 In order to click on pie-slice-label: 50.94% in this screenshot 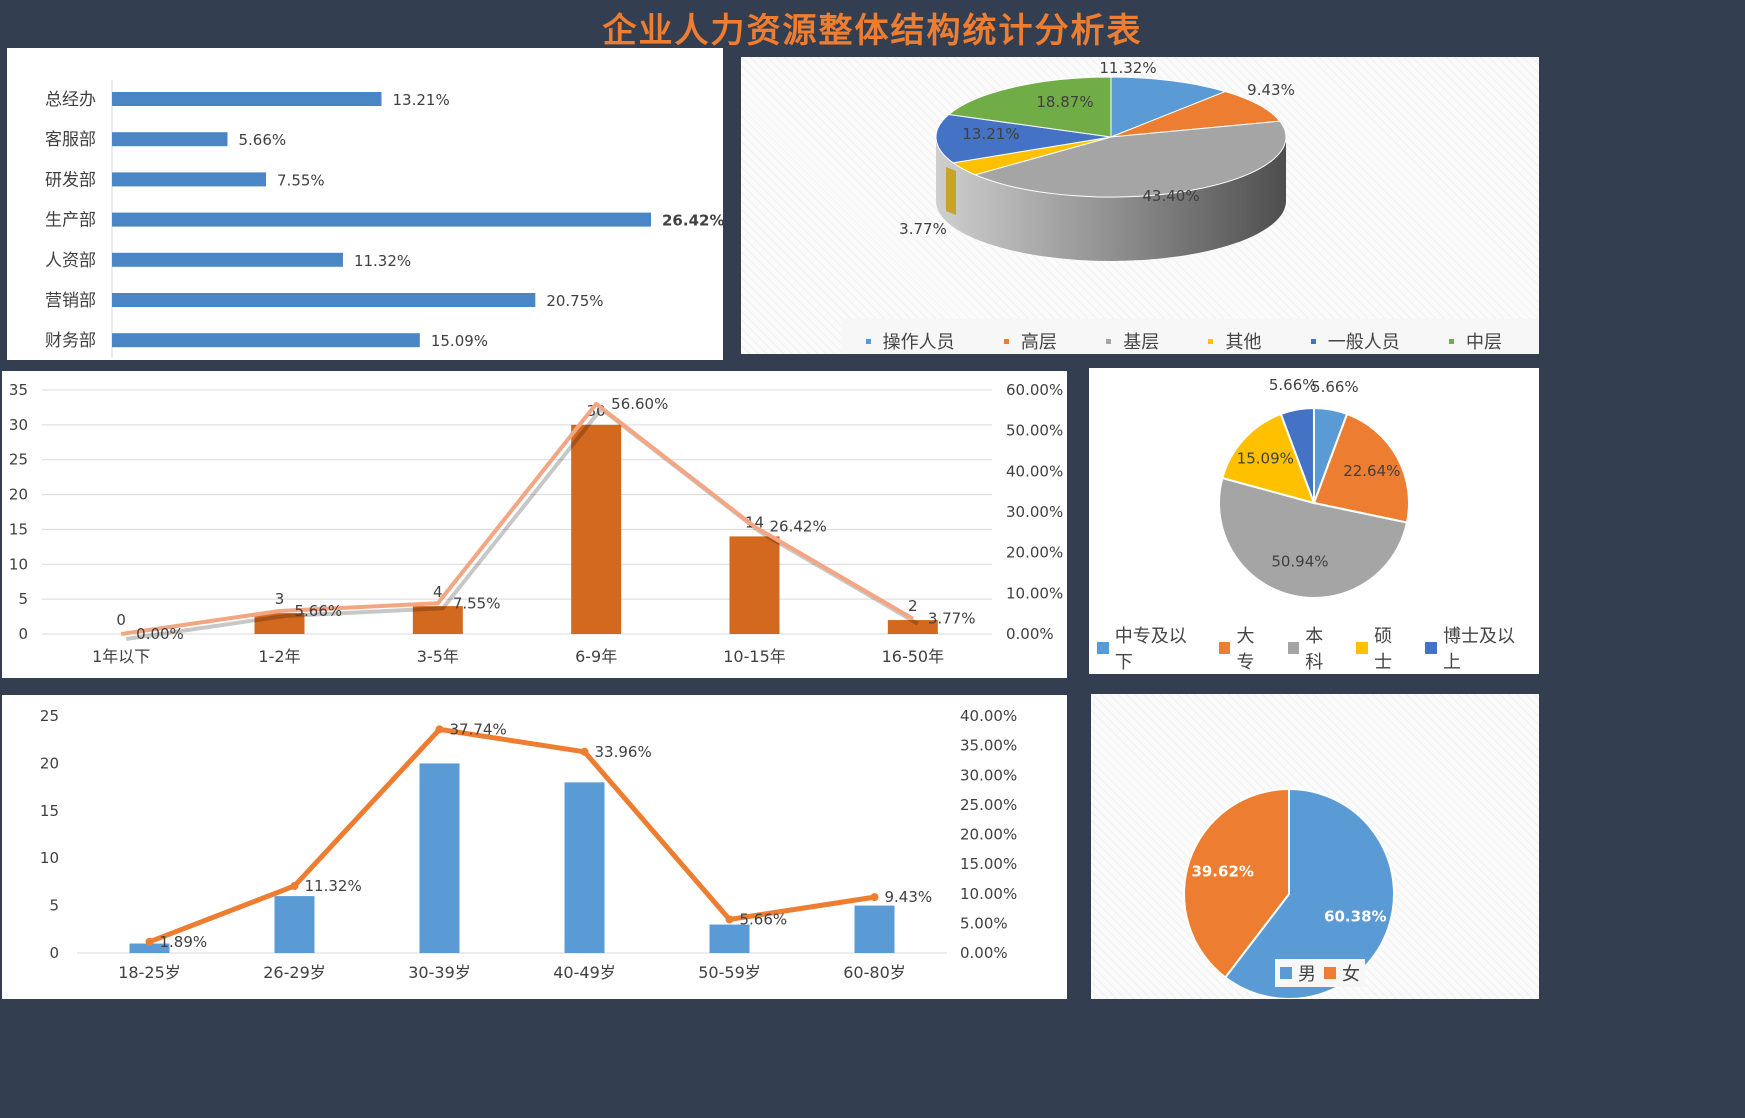, I will do `click(1299, 561)`.